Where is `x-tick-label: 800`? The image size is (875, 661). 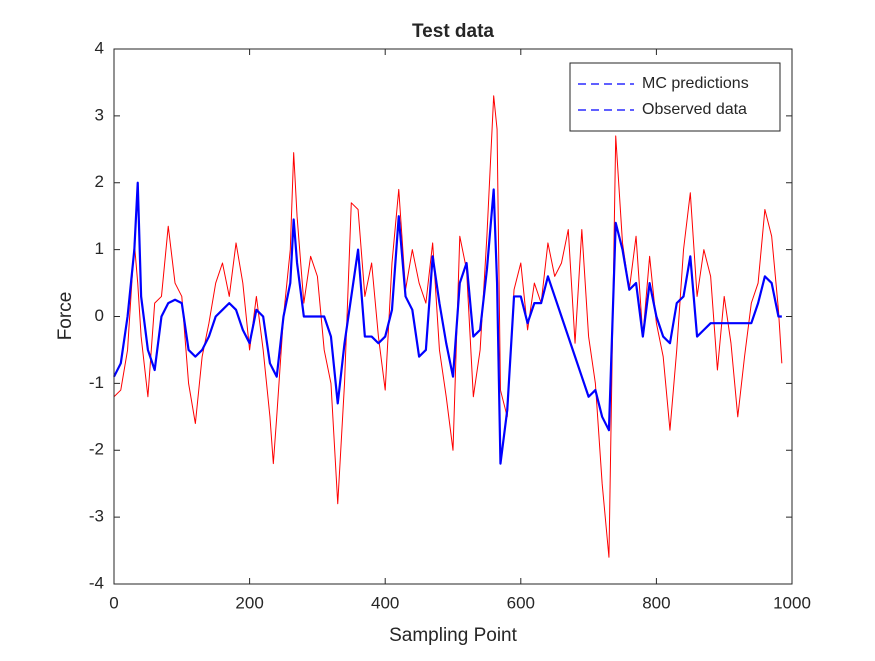
x-tick-label: 800 is located at coordinates (656, 602).